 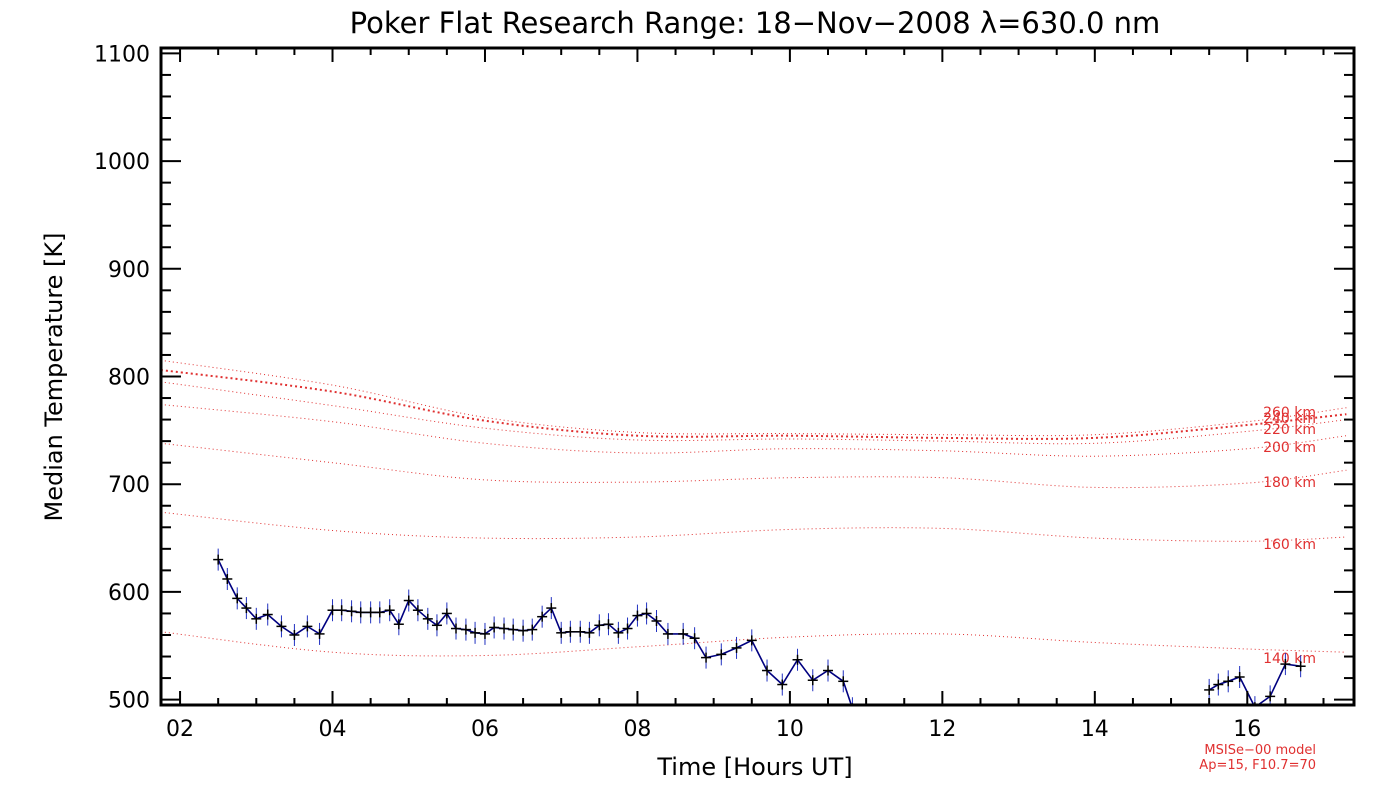 I want to click on x-tick-label: 14, so click(x=1095, y=729).